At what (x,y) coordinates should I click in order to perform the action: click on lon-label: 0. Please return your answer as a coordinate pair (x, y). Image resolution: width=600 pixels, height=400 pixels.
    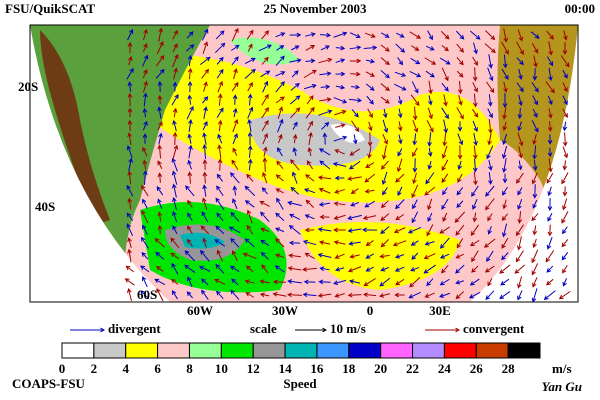
    Looking at the image, I should click on (370, 310).